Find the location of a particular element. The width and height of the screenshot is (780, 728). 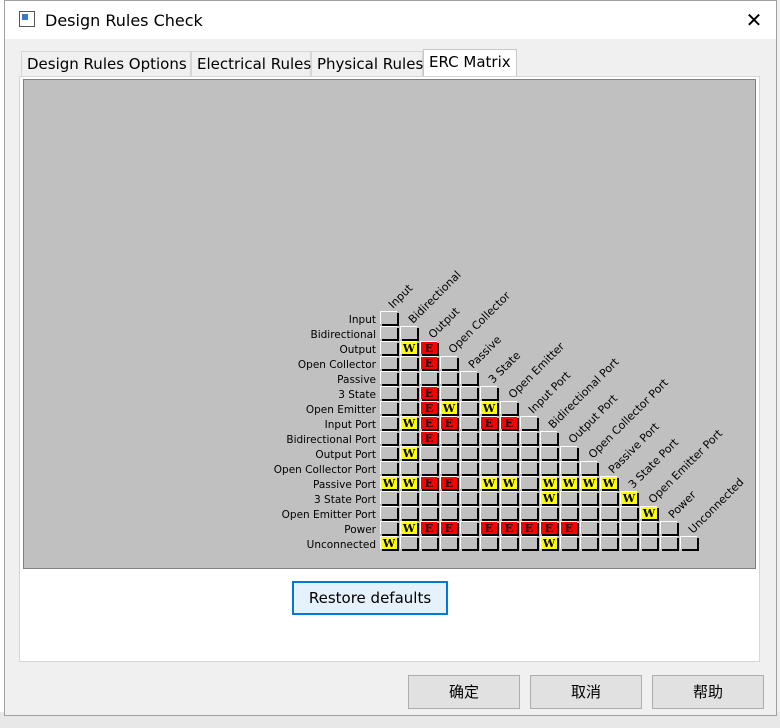

ok-button: 确定 is located at coordinates (464, 692).